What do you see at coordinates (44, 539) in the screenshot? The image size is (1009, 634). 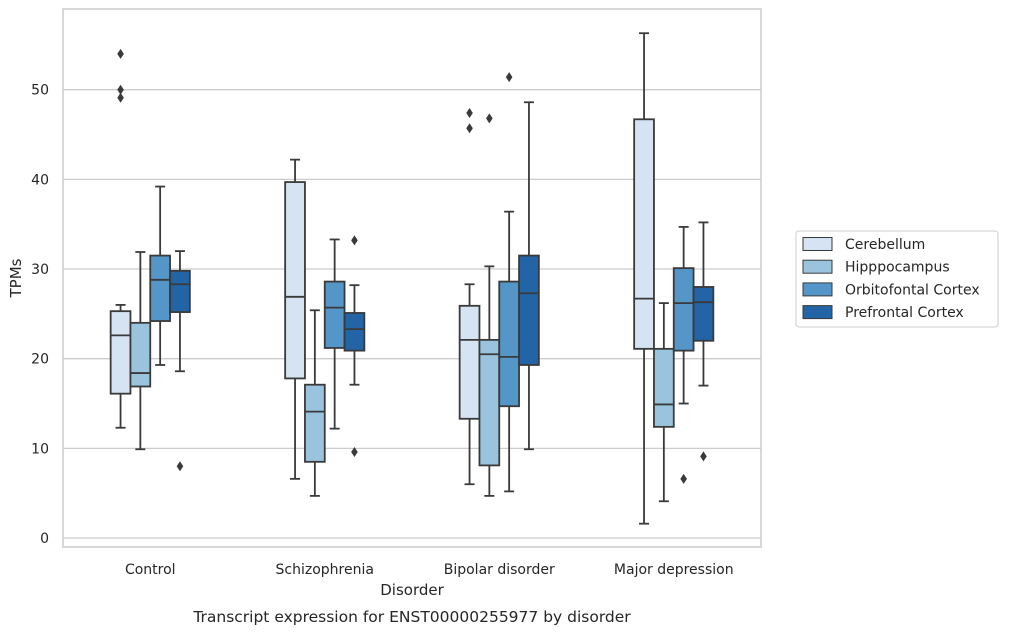 I see `y-tick-label: 0` at bounding box center [44, 539].